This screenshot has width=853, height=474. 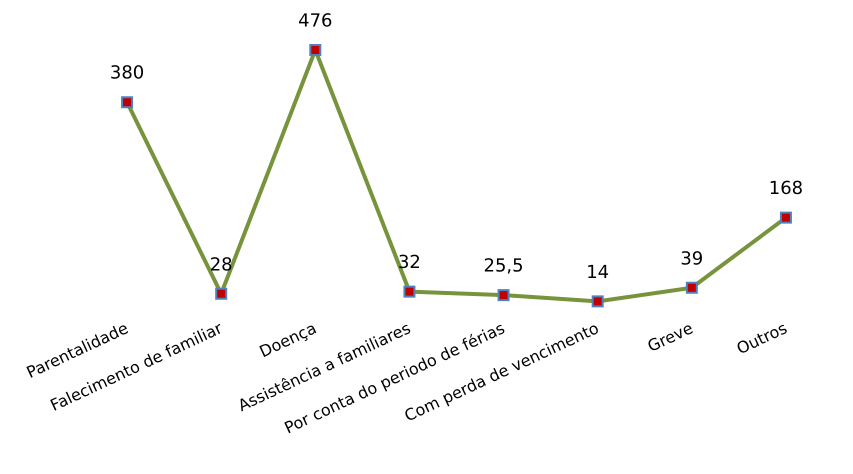 I want to click on x-tick-label: Greve, so click(x=670, y=337).